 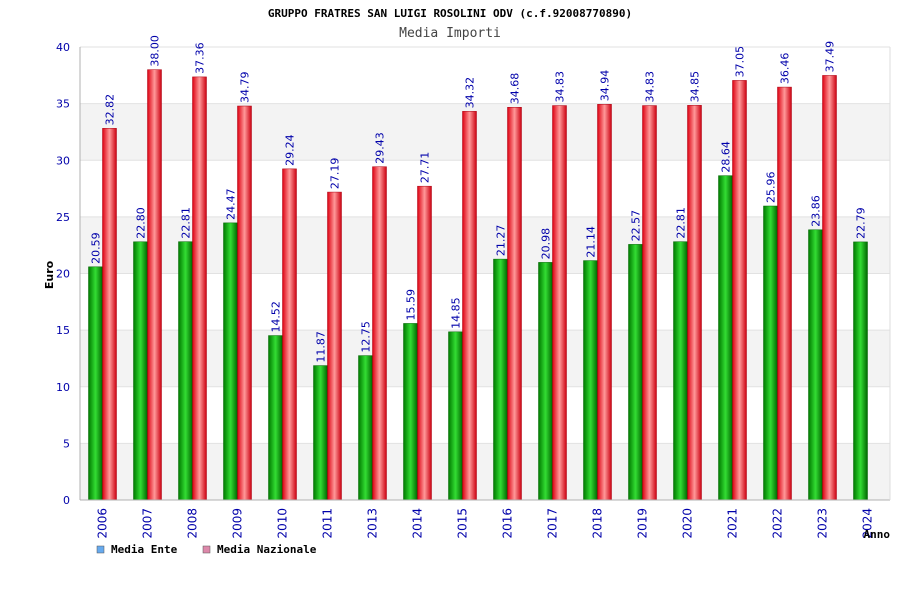 I want to click on data-label: 34.32, so click(x=470, y=93).